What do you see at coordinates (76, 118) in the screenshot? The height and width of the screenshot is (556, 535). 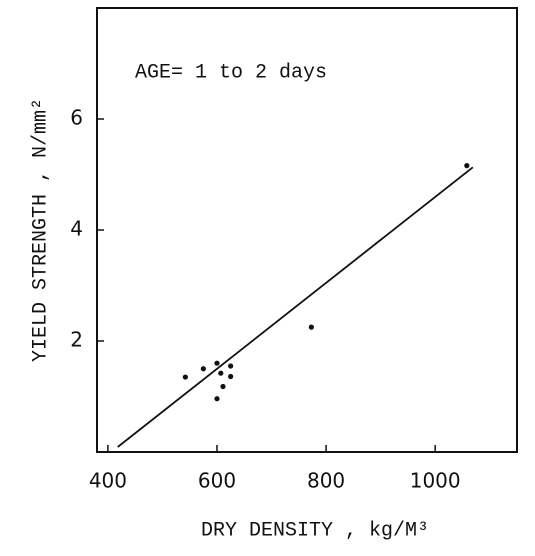 I see `y-tick-label: 6` at bounding box center [76, 118].